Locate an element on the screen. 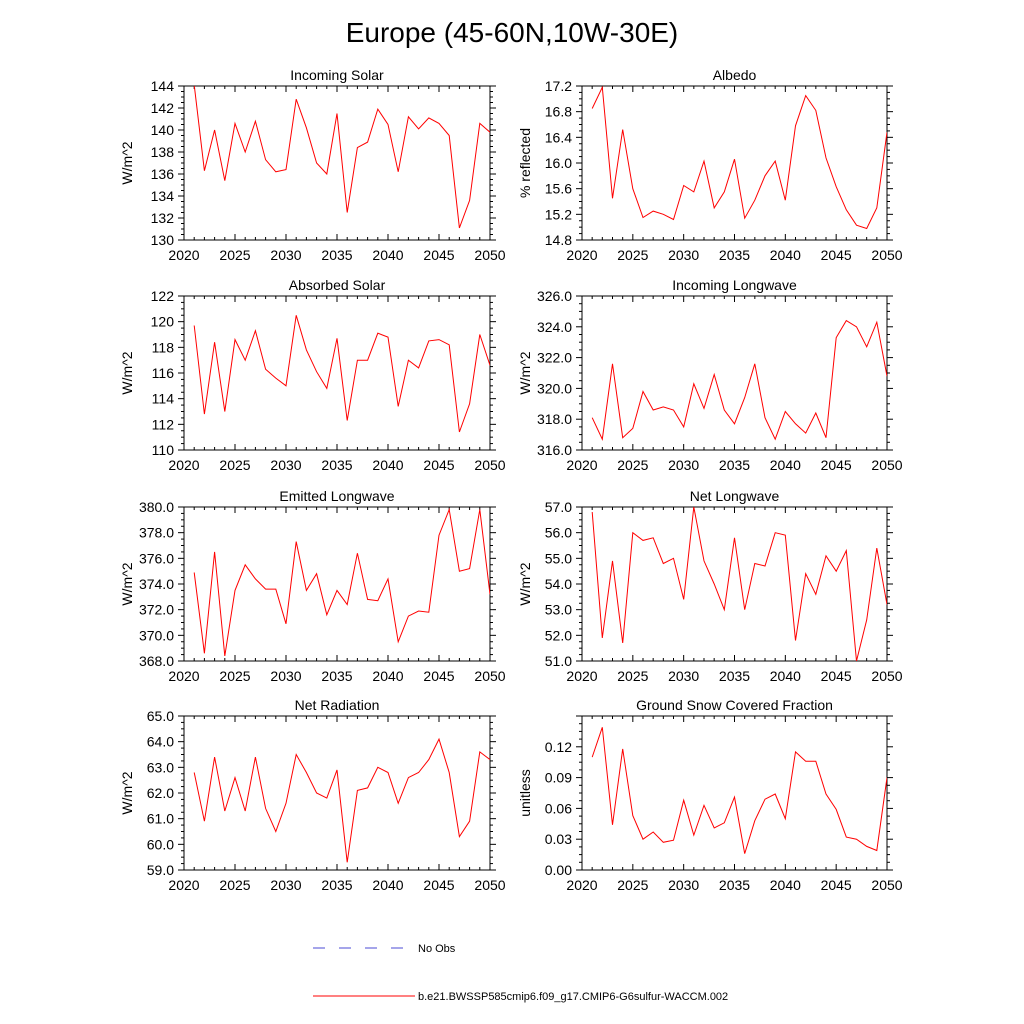  y-tick-label: 144 is located at coordinates (163, 86).